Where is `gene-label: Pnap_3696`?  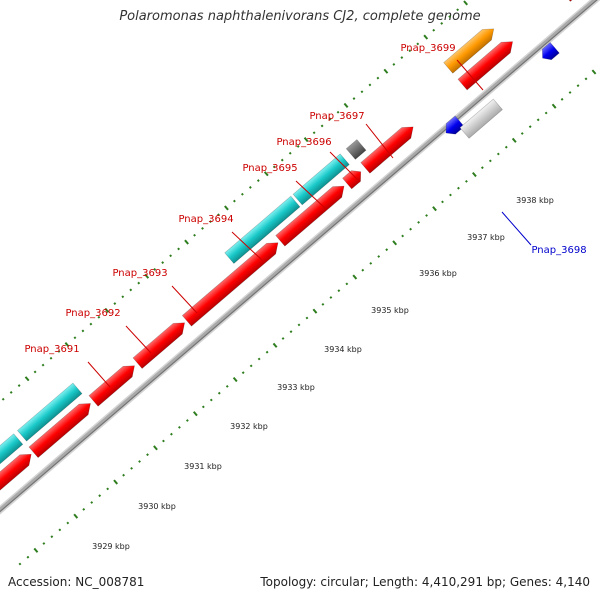 gene-label: Pnap_3696 is located at coordinates (303, 142).